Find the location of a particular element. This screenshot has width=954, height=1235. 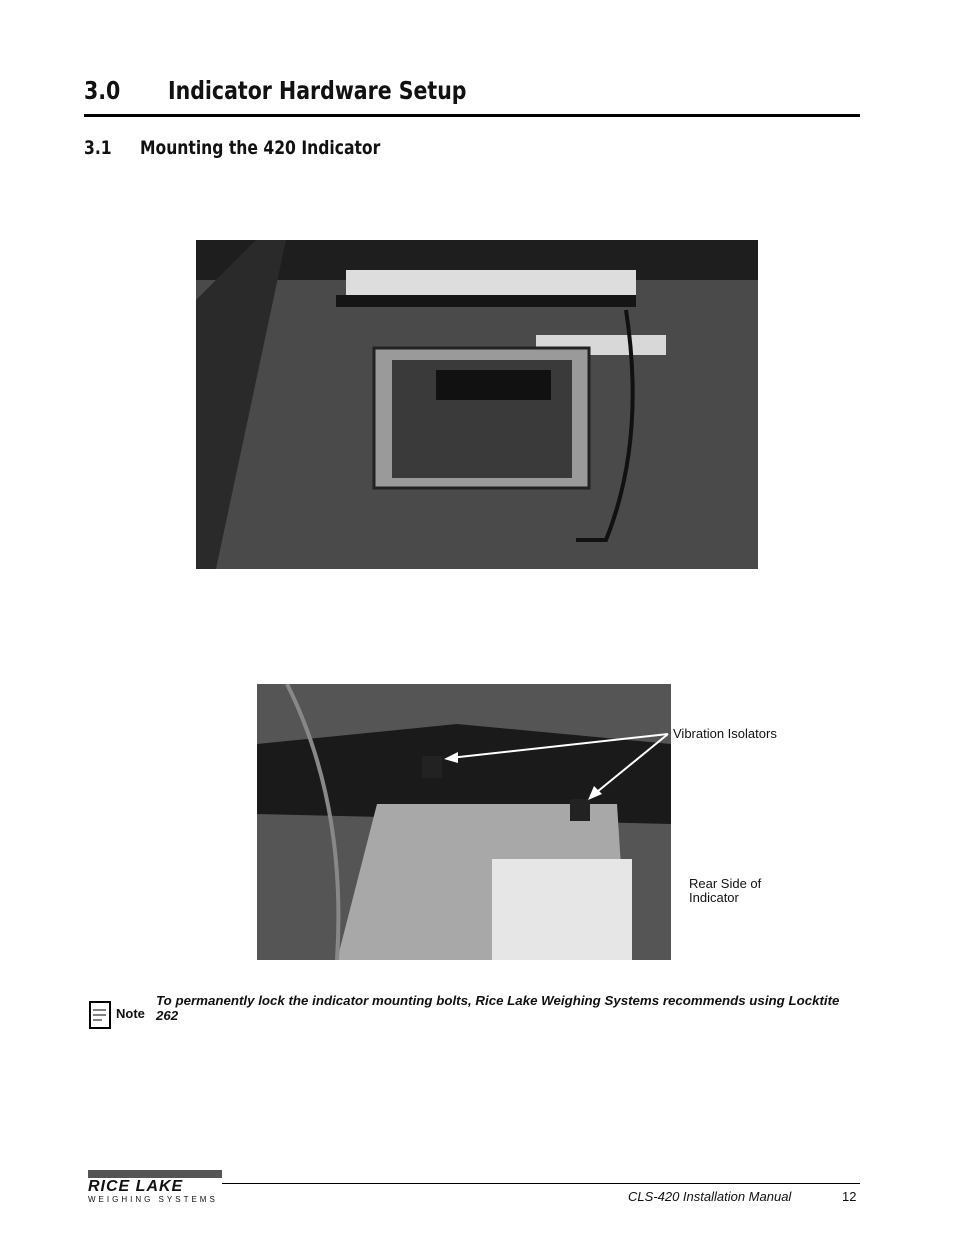

rule is located at coordinates (472, 115).